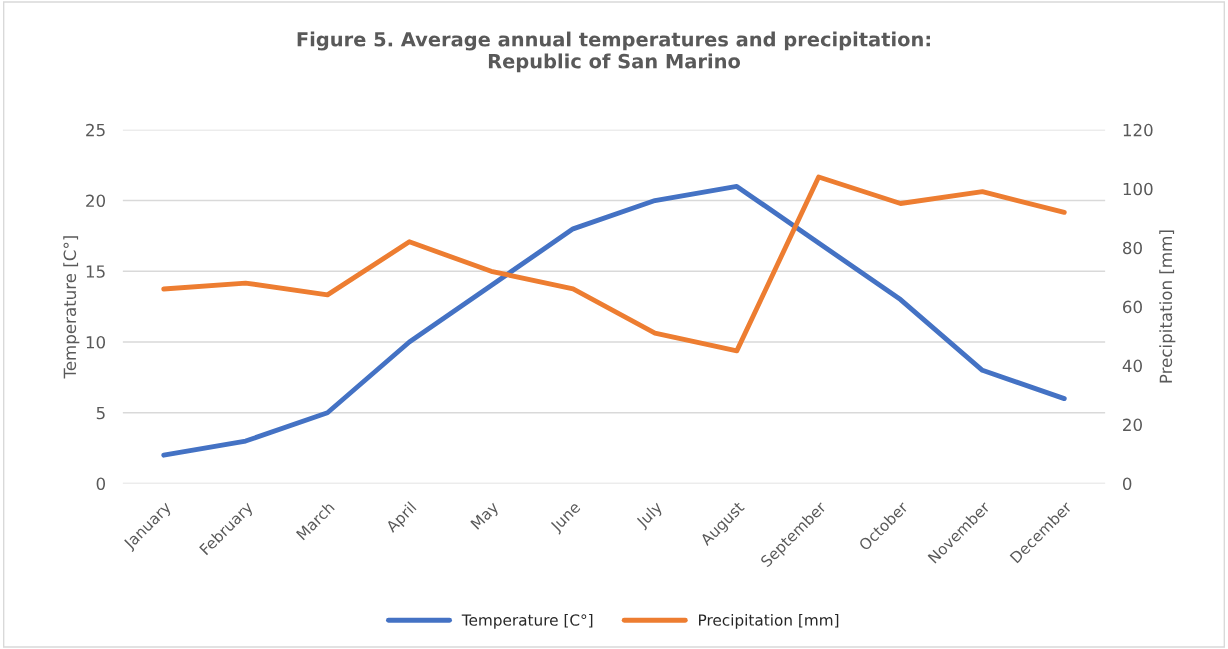  I want to click on chart-title: Figure 5. Average annual temperatures and precipitation: Republic of San Marino, so click(613, 52).